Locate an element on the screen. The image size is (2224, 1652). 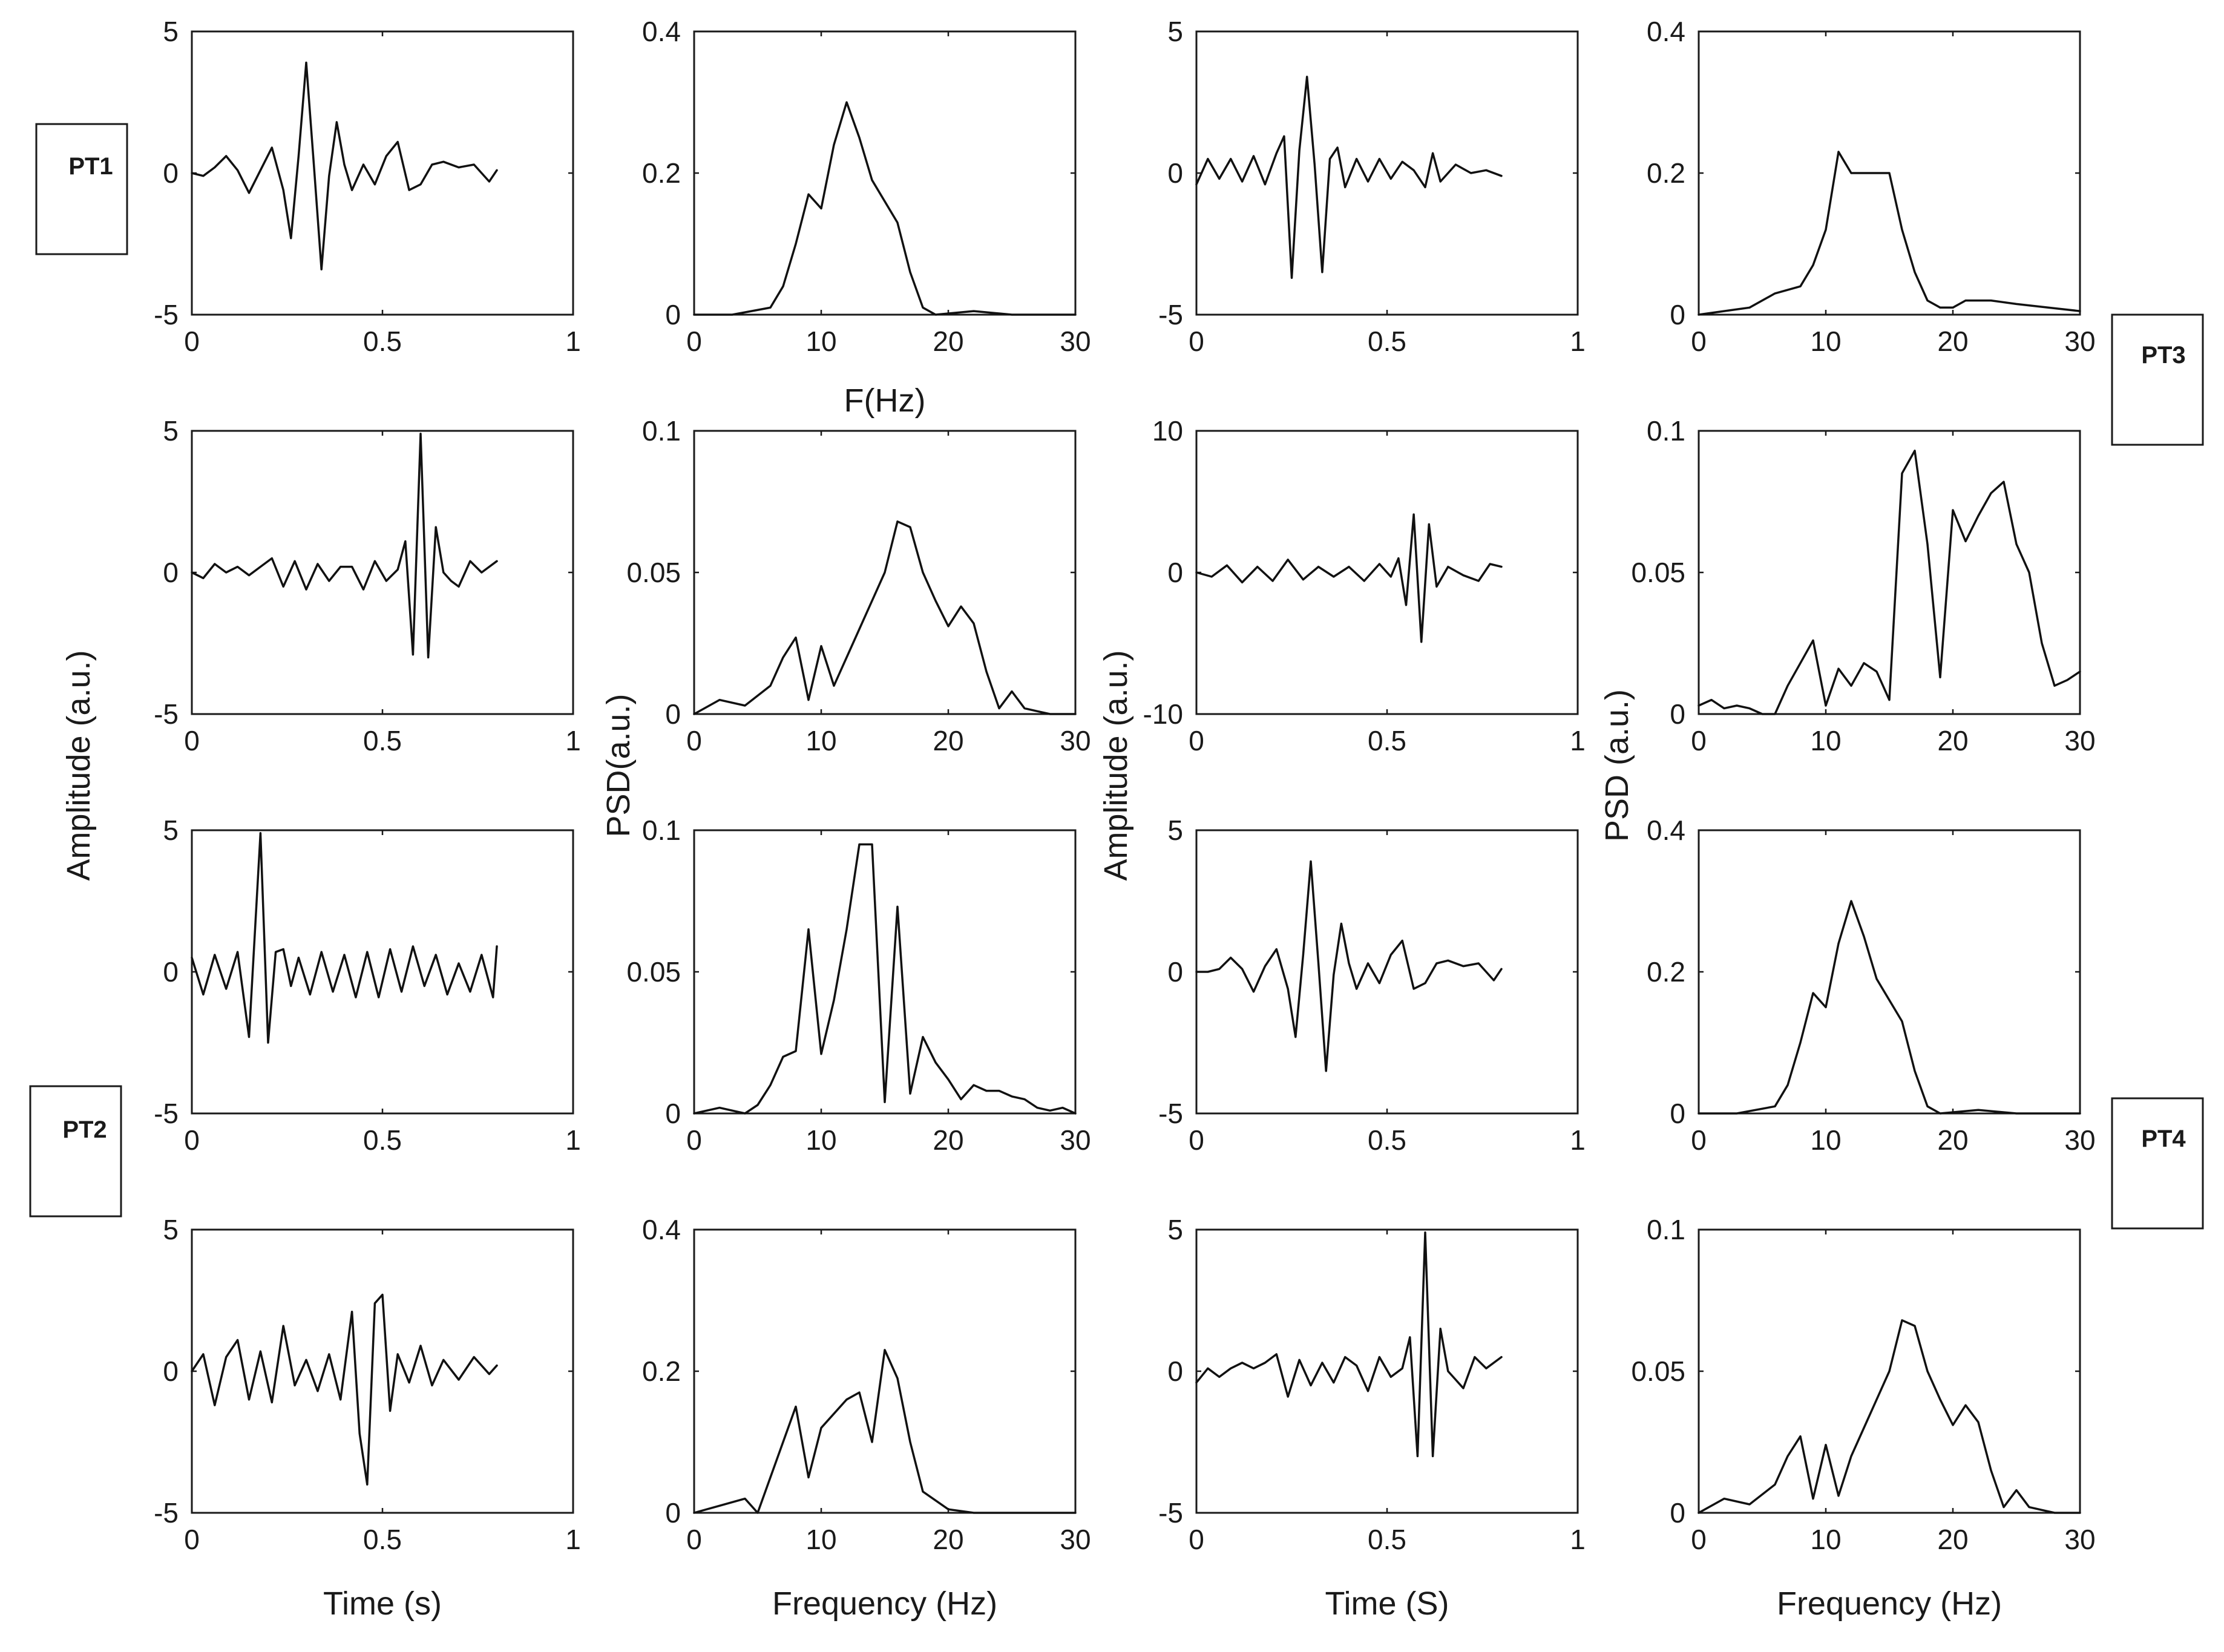
series-line-r4c2 is located at coordinates (885, 1431).